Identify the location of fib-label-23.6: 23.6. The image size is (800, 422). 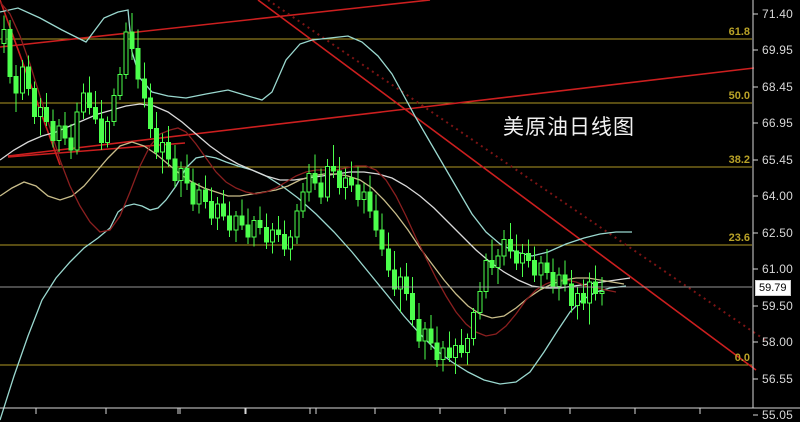
(739, 238).